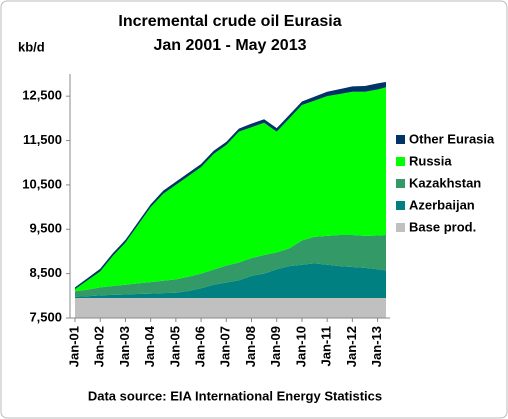 The image size is (508, 419). Describe the element at coordinates (229, 21) in the screenshot. I see `chart-title: Incremental crude oil Eurasia` at that location.